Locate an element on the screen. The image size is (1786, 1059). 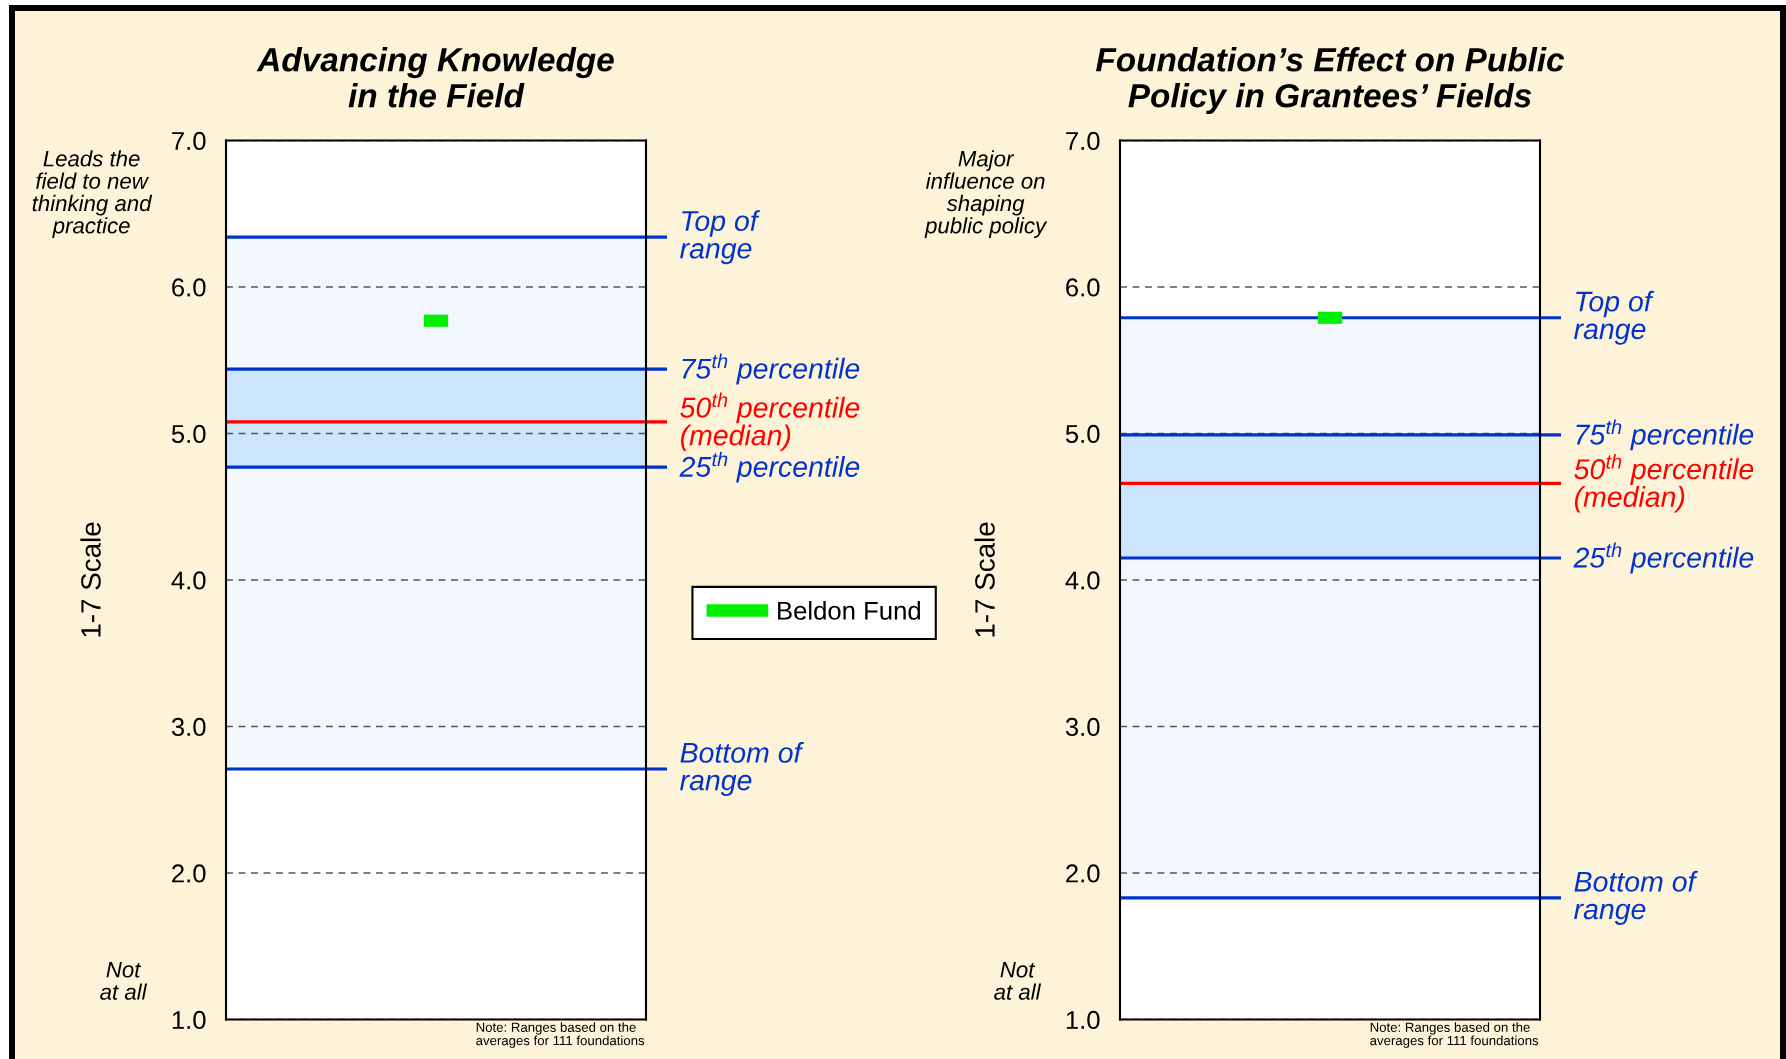
chart-title: Foundation’s Effect on Public Policy in Grantees’ Fields is located at coordinates (1330, 81).